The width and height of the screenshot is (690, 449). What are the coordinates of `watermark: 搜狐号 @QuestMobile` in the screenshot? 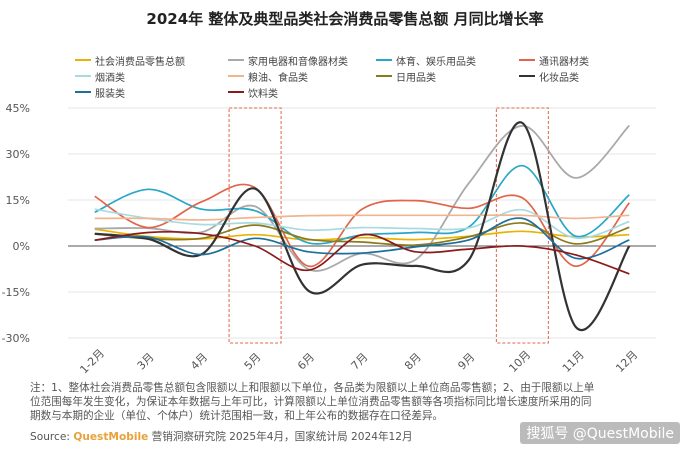 It's located at (600, 433).